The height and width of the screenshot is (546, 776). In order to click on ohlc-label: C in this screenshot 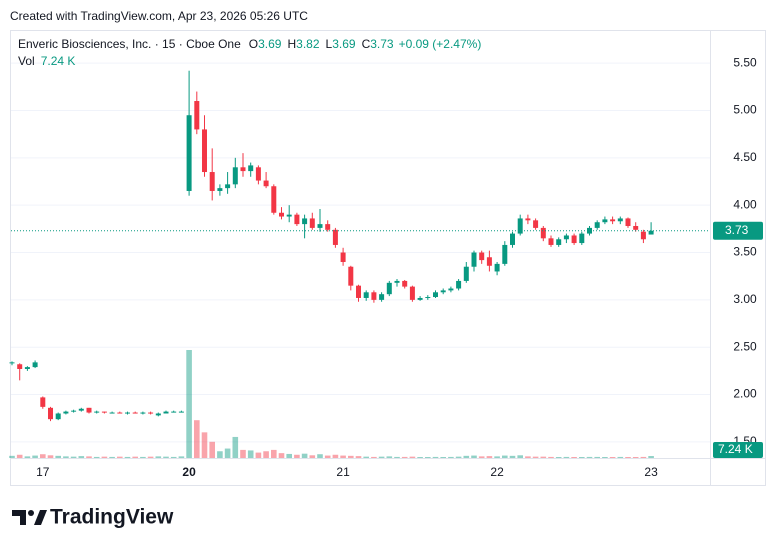, I will do `click(366, 44)`.